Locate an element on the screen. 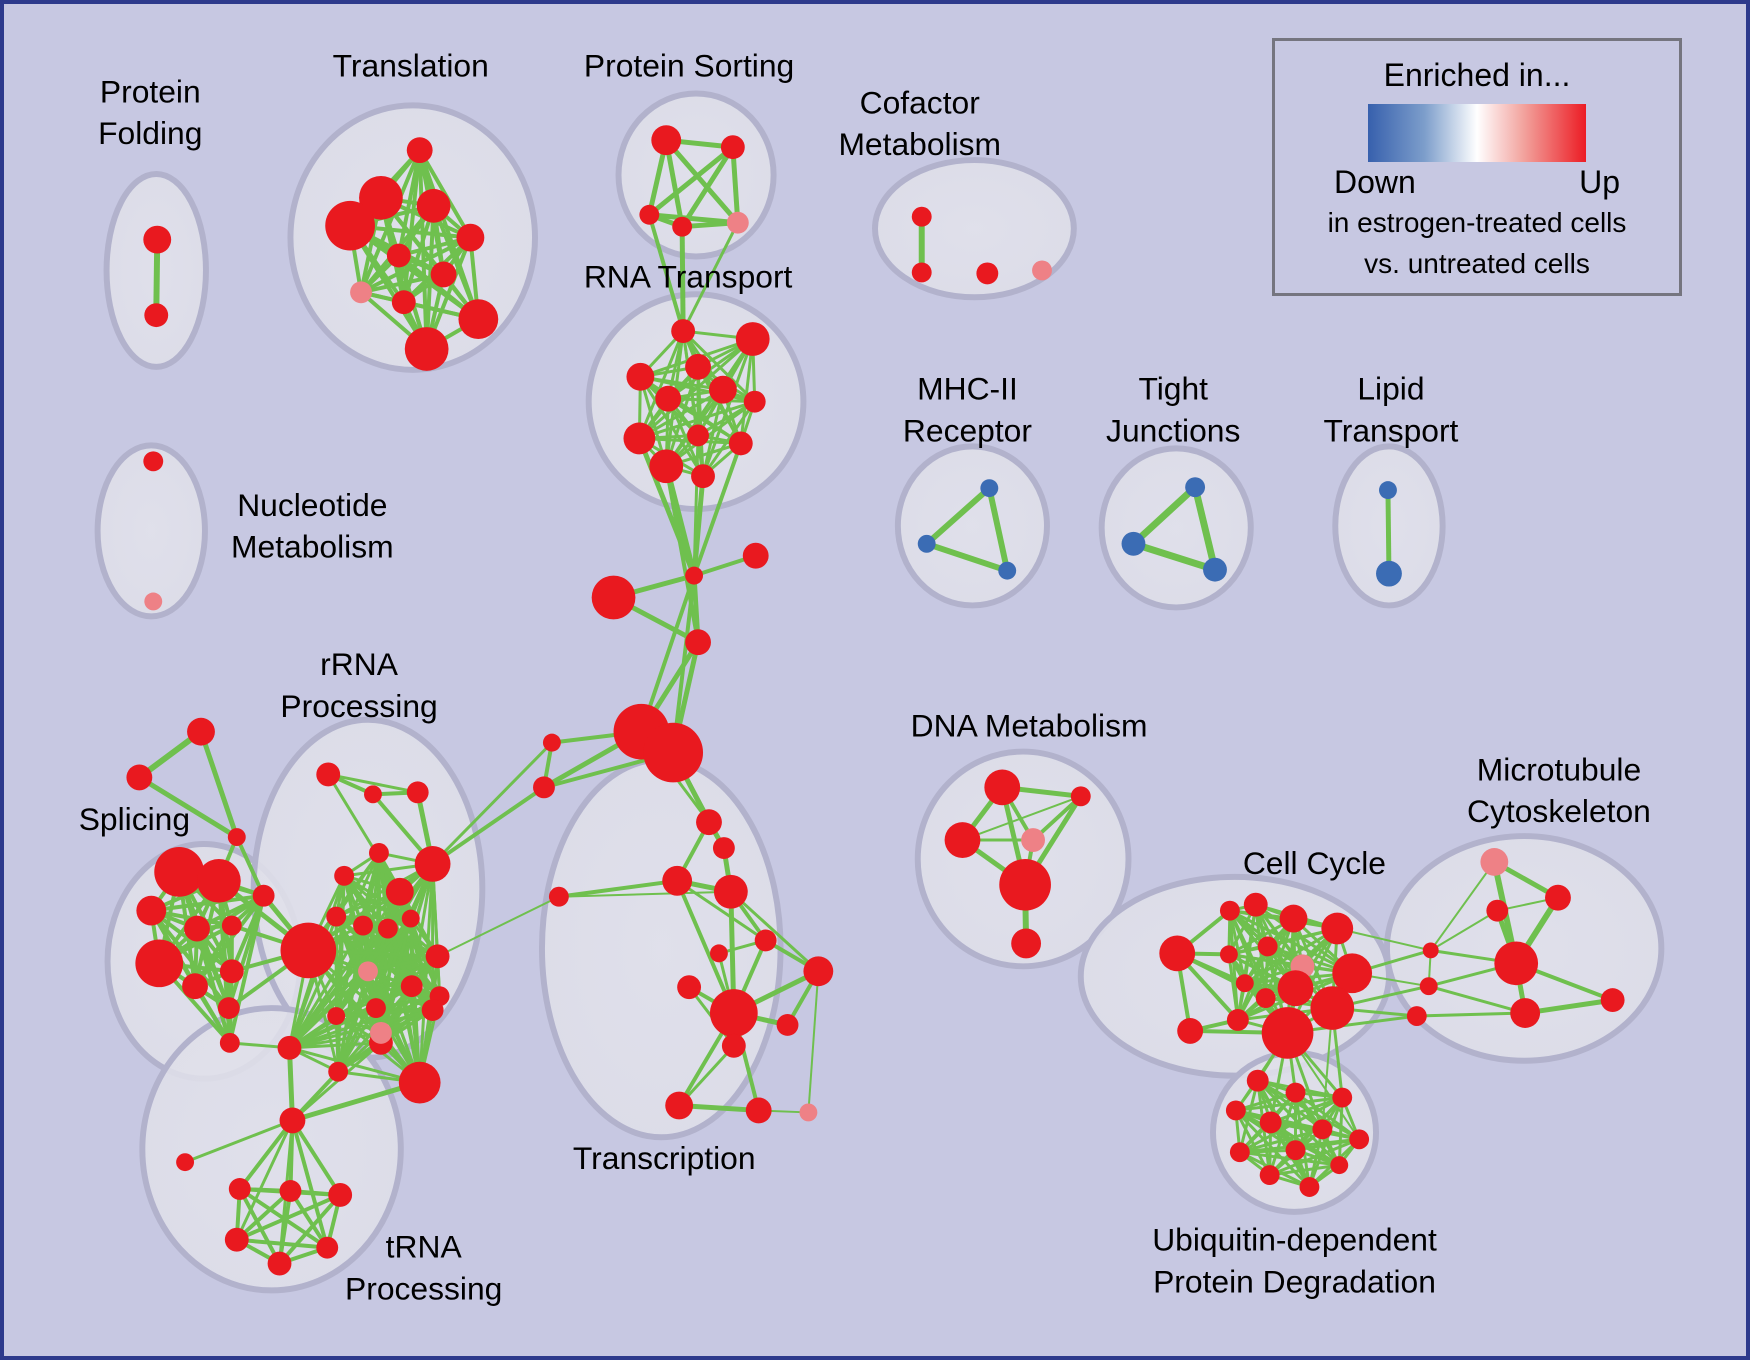 The image size is (1750, 1360). cluster-label-dna-metabolism: DNA Metabolism is located at coordinates (1029, 726).